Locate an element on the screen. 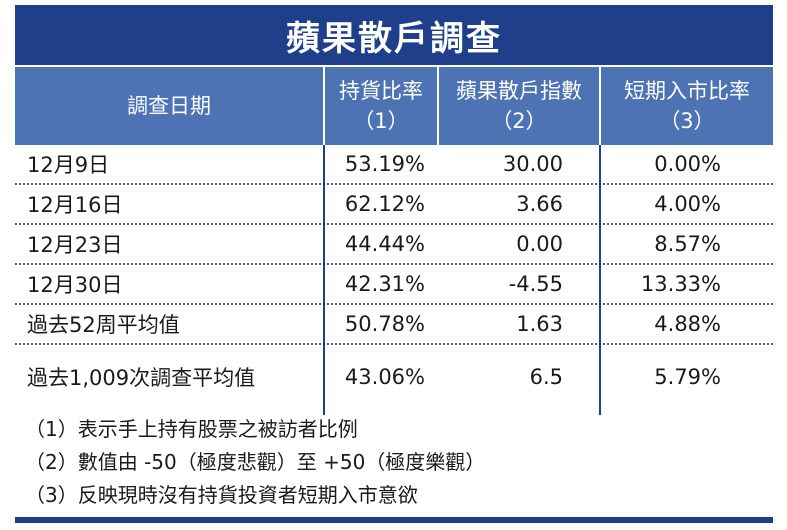 The image size is (787, 530). table-row: 過去1,009次調查平均值 43.06% 6.5 5.79% is located at coordinates (394, 377).